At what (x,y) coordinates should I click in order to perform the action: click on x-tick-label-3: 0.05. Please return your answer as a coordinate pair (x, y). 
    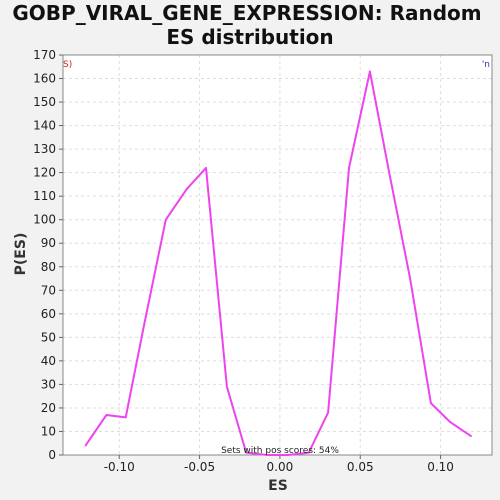
    Looking at the image, I should click on (360, 467).